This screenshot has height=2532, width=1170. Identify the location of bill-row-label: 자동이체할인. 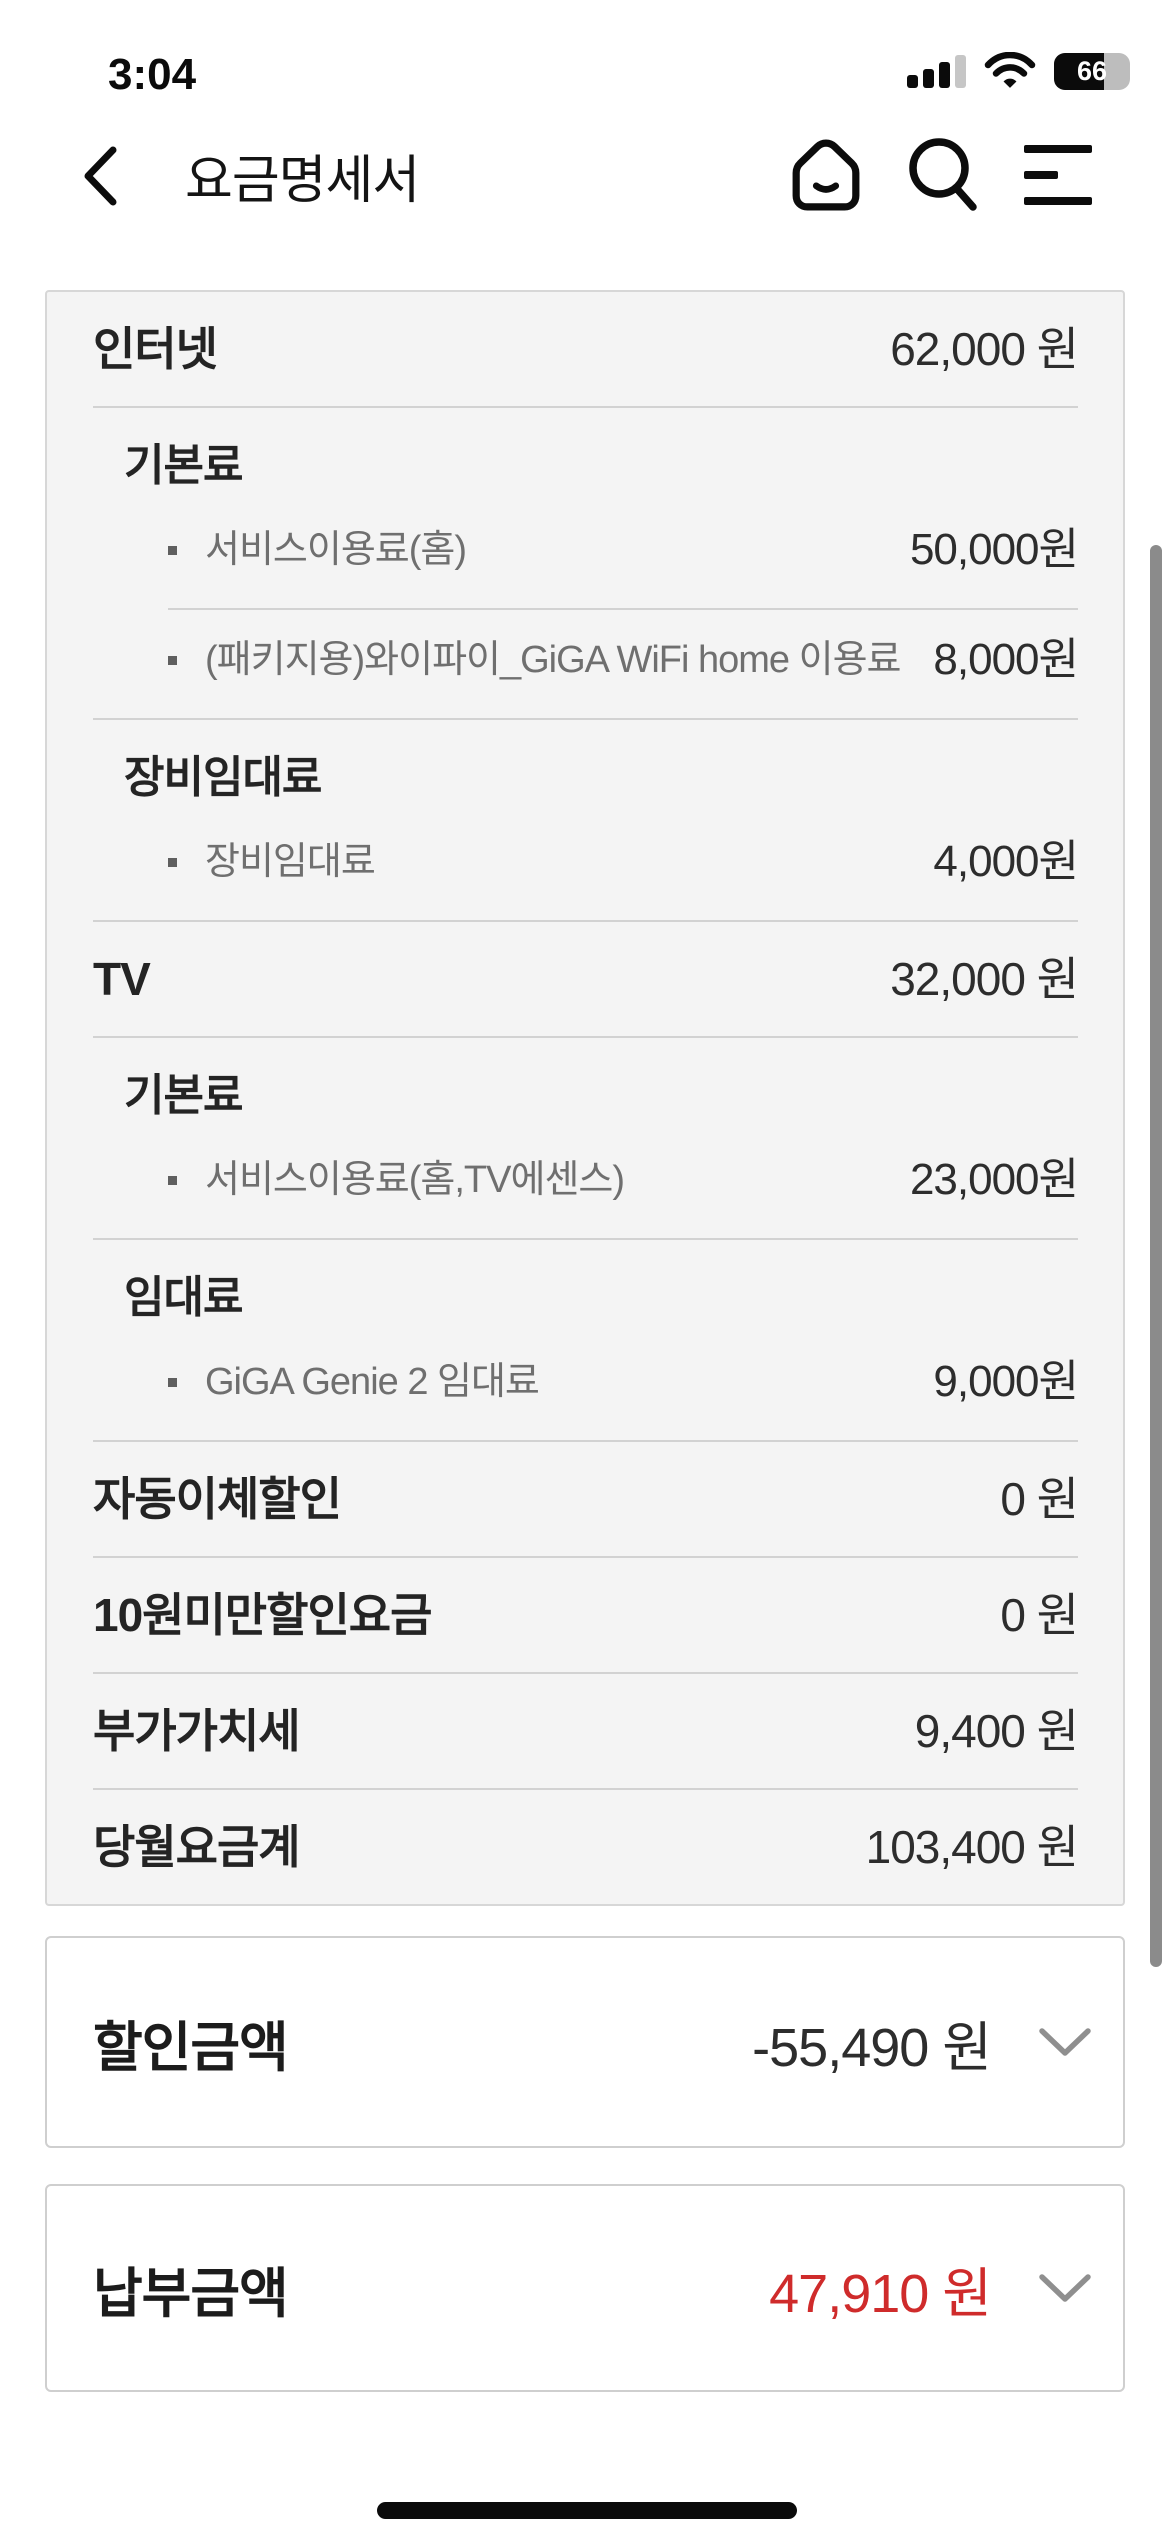
(217, 1499).